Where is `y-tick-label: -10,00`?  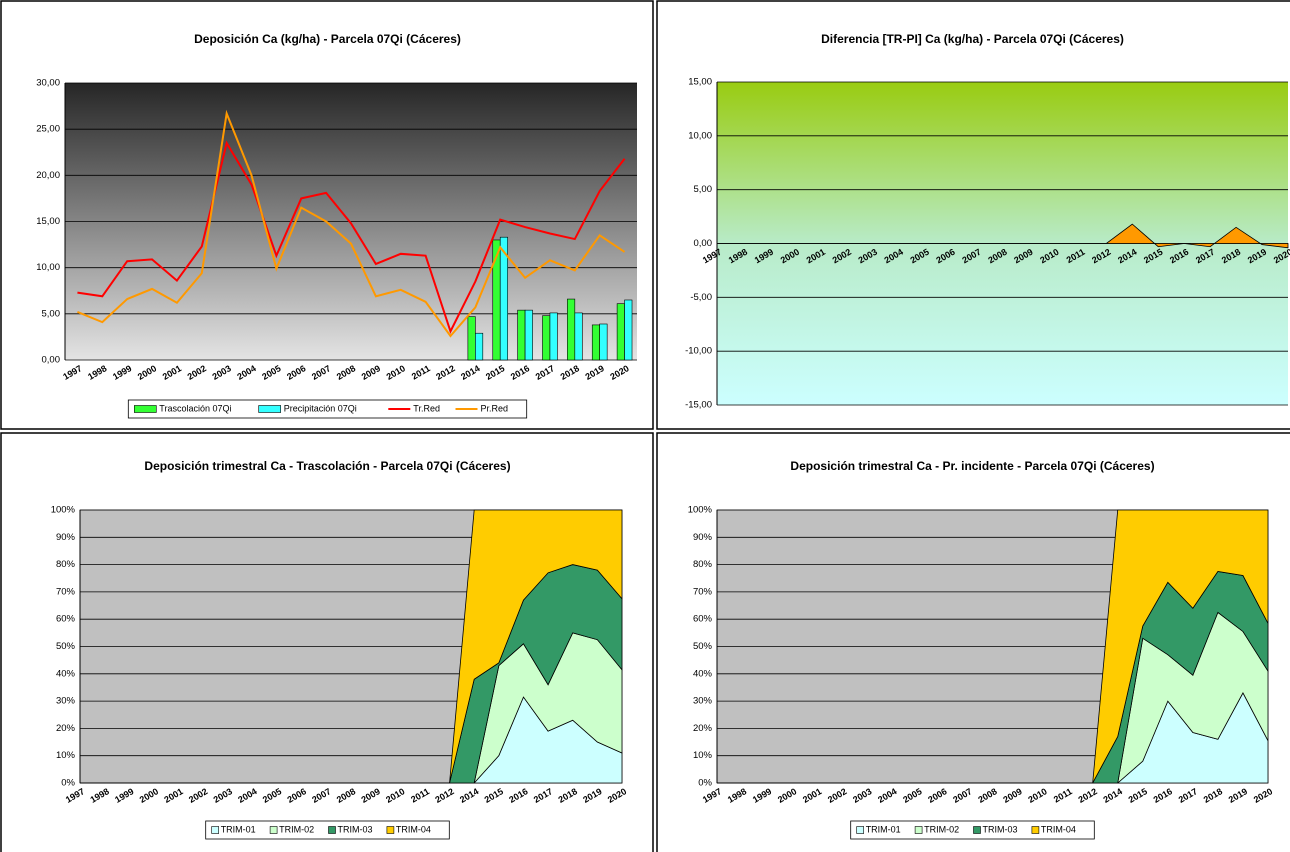 y-tick-label: -10,00 is located at coordinates (698, 351).